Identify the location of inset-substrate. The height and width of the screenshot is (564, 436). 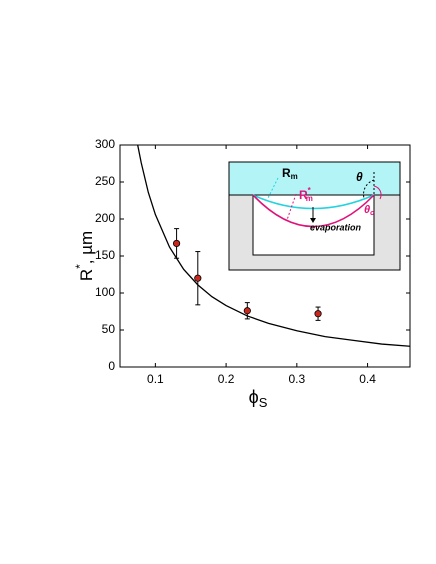
(314, 232).